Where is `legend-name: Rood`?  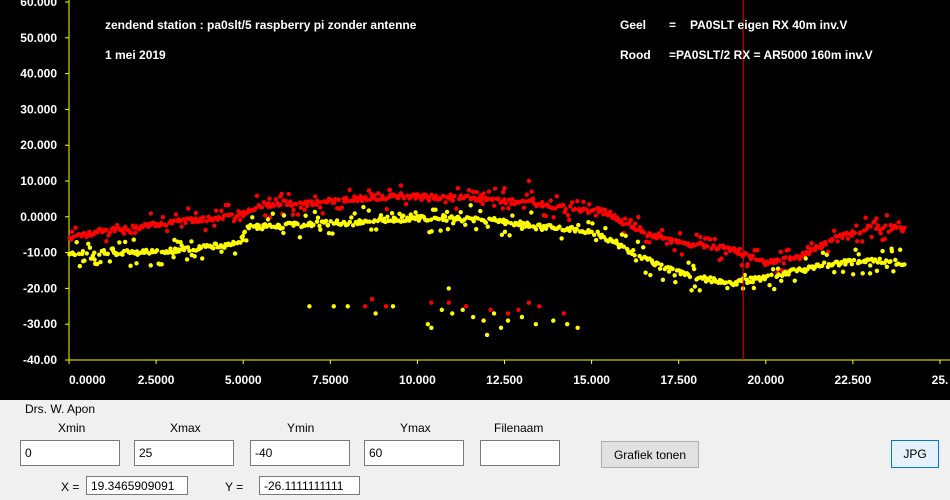 legend-name: Rood is located at coordinates (635, 55).